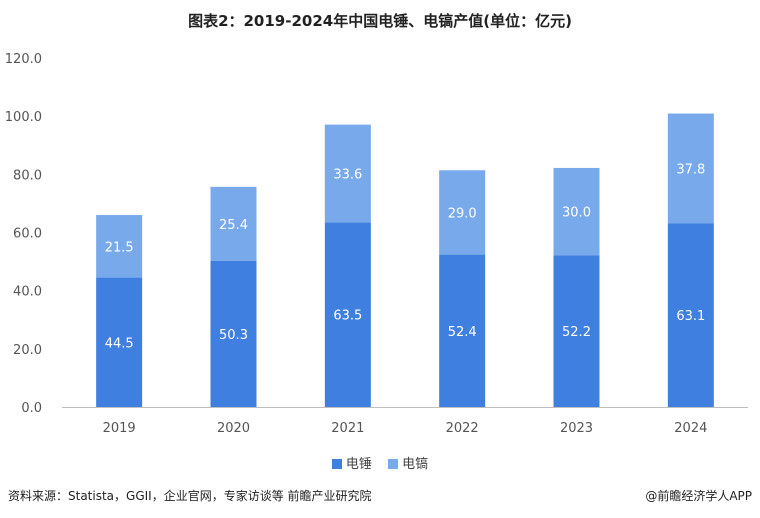  I want to click on data-label-pick-2022: 29.0, so click(462, 213).